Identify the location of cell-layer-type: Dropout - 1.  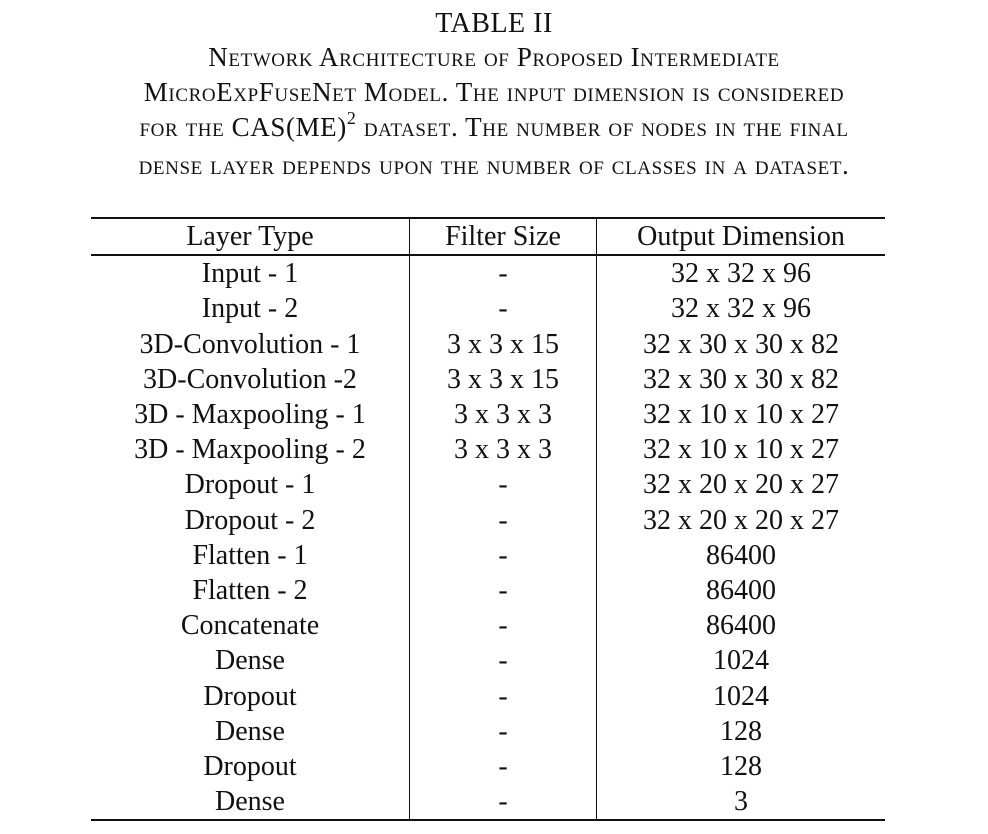
(250, 485).